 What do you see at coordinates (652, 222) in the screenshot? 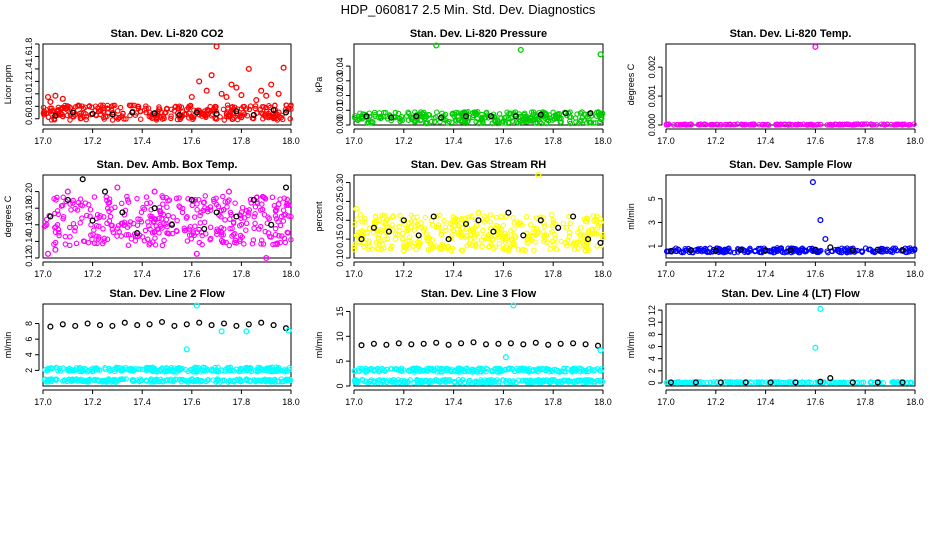
I see `y-tick-label: 3` at bounding box center [652, 222].